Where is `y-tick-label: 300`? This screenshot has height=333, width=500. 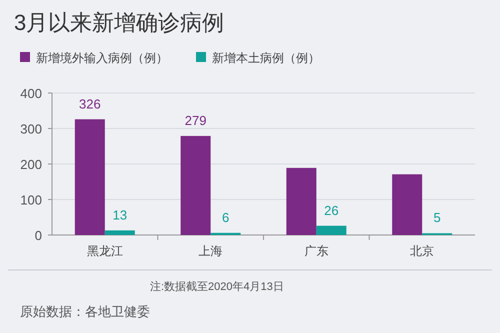
y-tick-label: 300 is located at coordinates (31, 129).